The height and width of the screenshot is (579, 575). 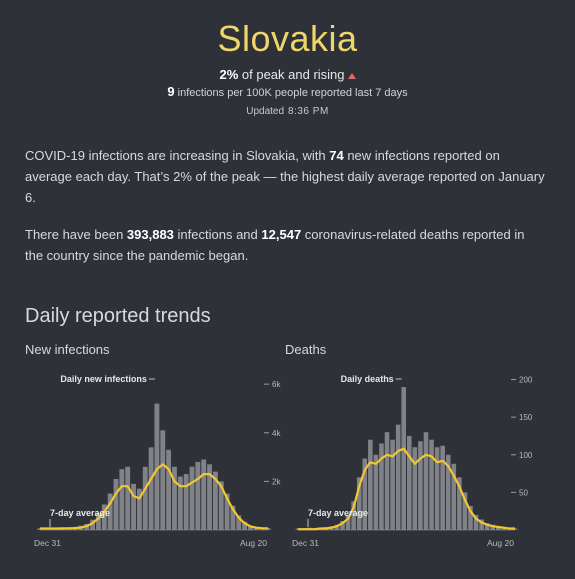 What do you see at coordinates (336, 155) in the screenshot?
I see `daily-average-value: 74` at bounding box center [336, 155].